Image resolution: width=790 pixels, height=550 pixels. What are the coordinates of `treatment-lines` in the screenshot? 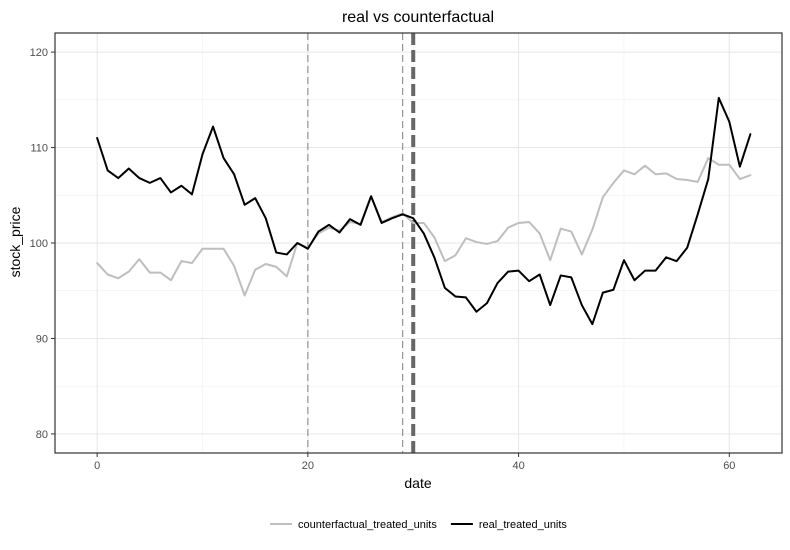 It's located at (361, 243).